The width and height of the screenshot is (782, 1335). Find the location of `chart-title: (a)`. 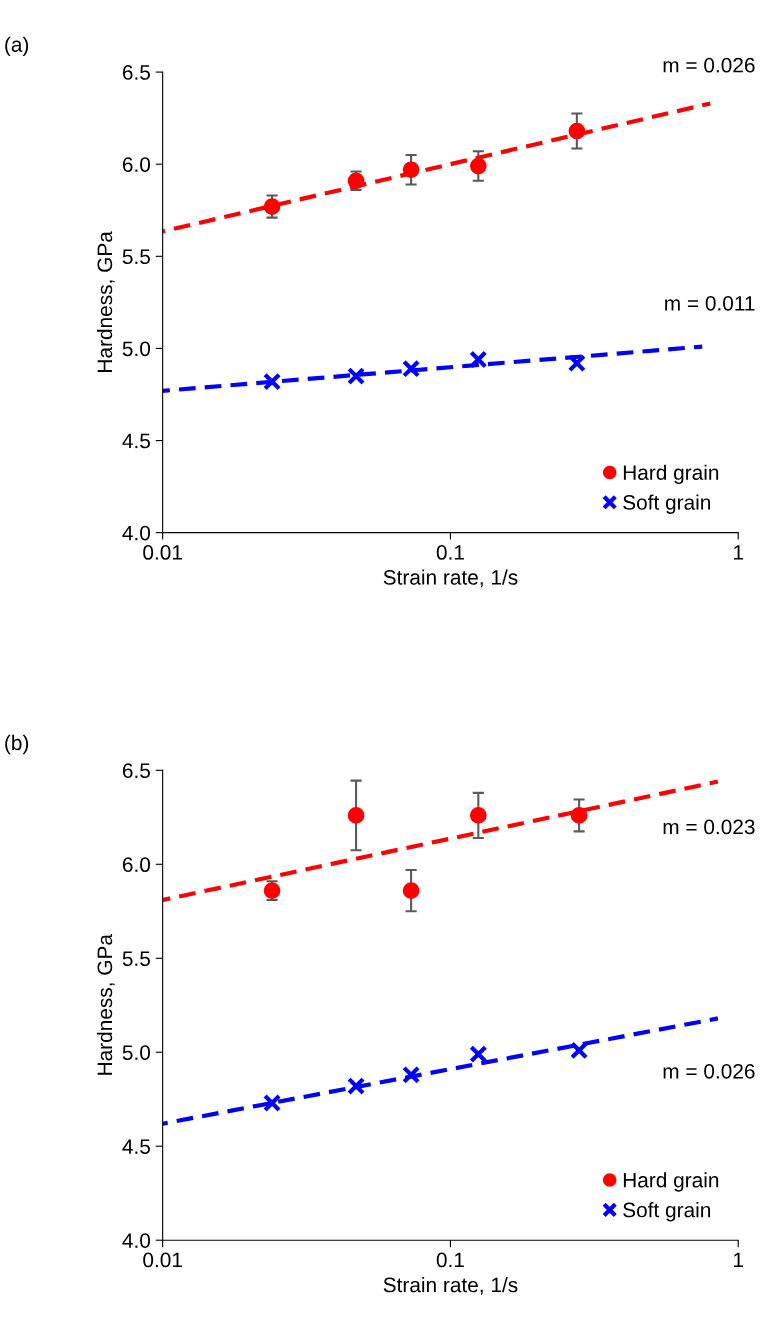

chart-title: (a) is located at coordinates (17, 46).